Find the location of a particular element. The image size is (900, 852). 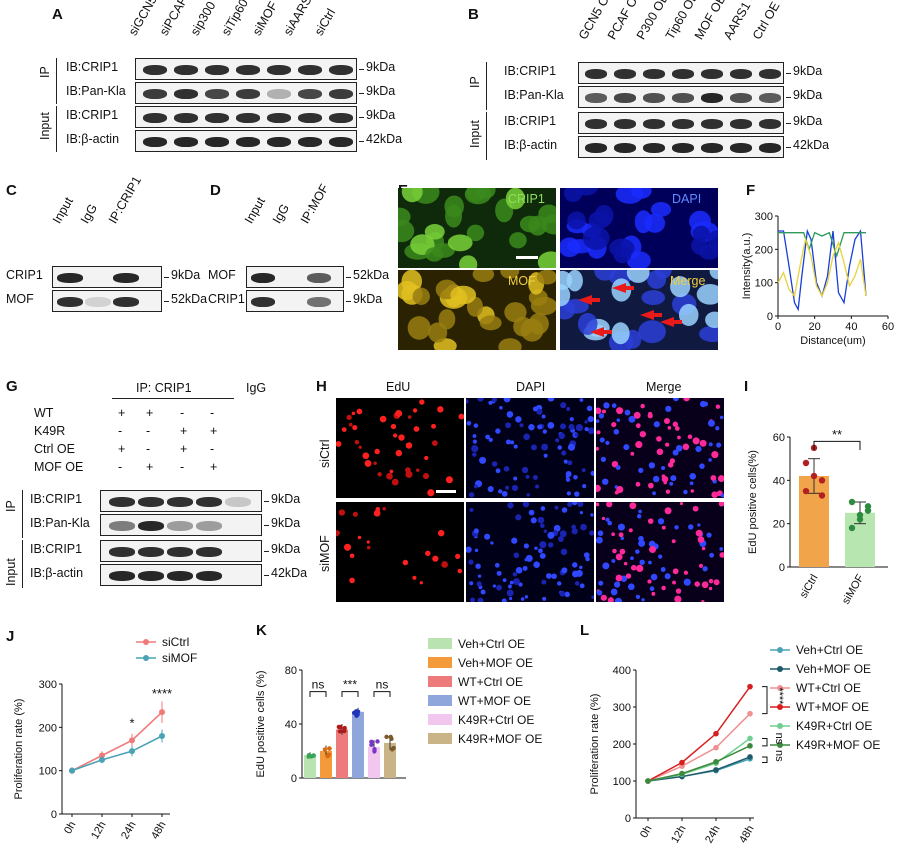

bar is located at coordinates (390, 760).